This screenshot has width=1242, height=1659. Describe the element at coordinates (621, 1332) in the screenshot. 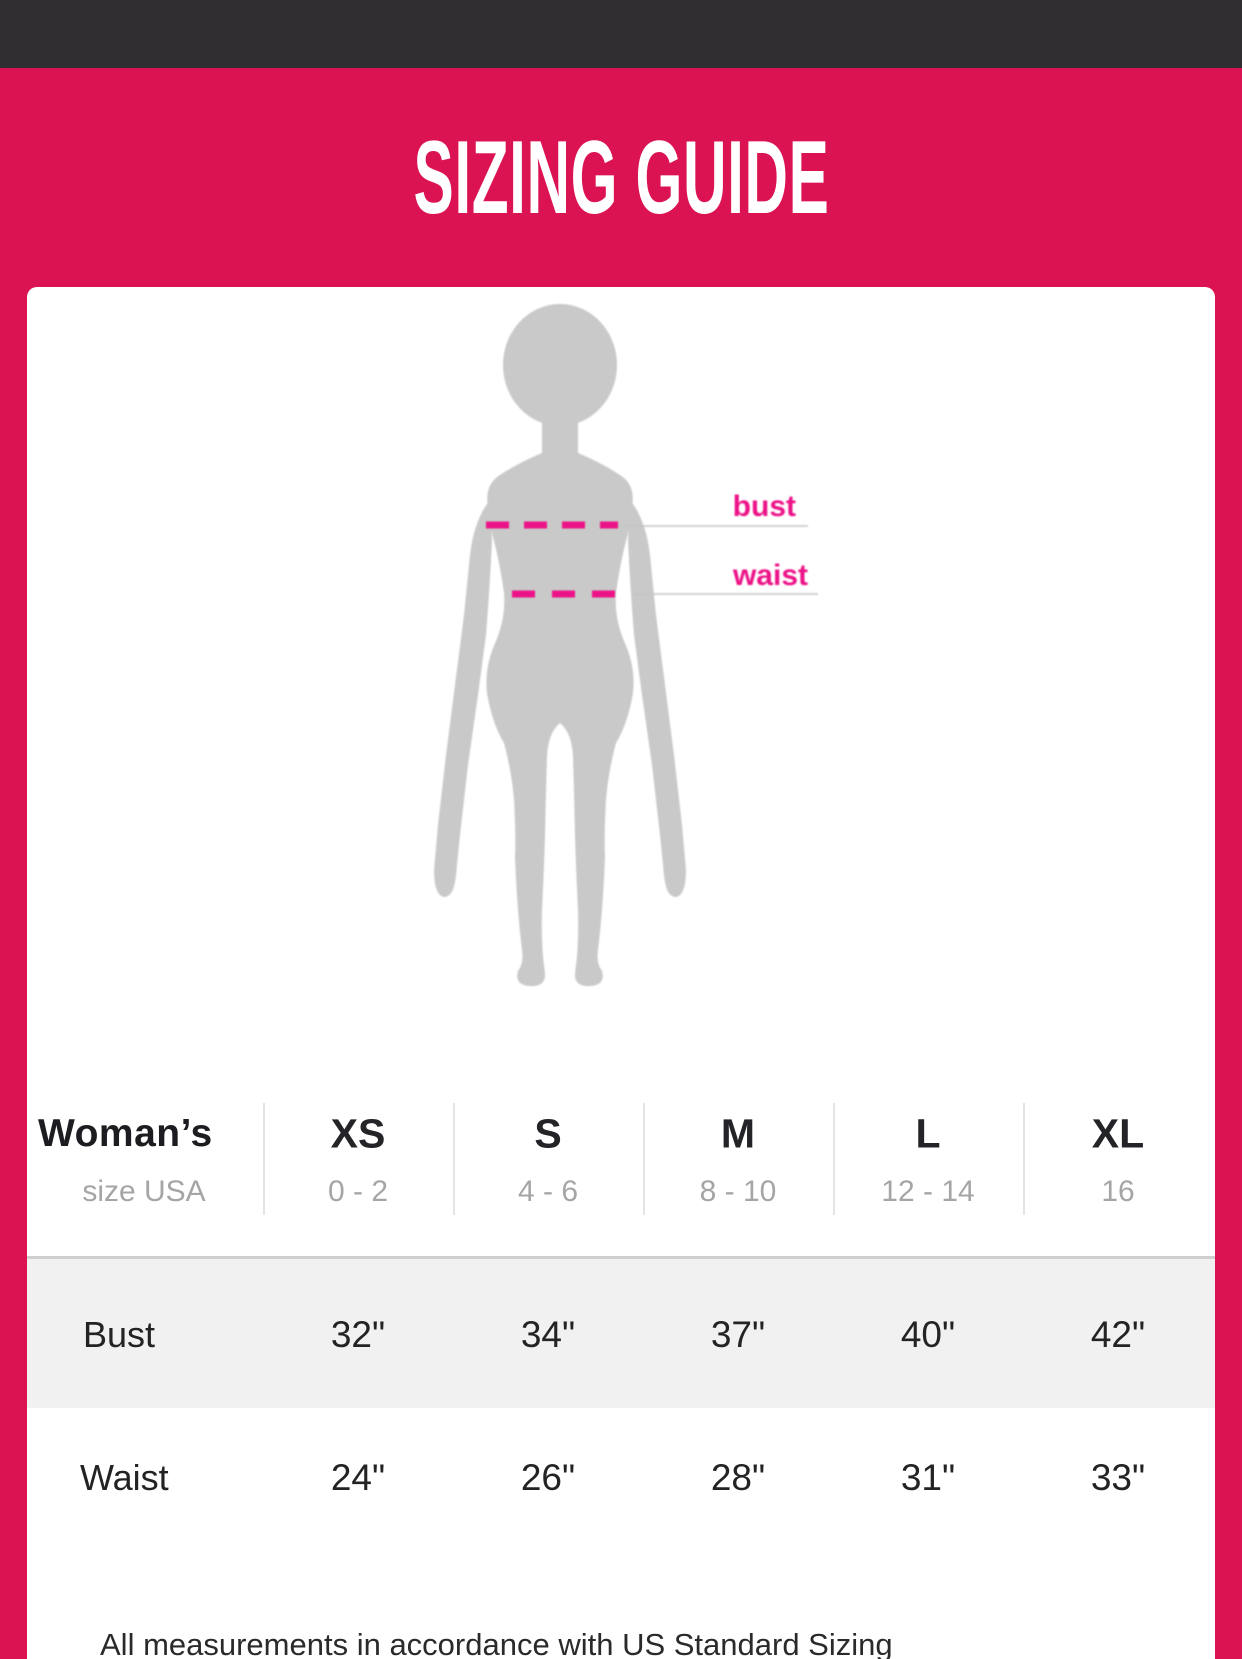

I see `bust-row-band` at that location.